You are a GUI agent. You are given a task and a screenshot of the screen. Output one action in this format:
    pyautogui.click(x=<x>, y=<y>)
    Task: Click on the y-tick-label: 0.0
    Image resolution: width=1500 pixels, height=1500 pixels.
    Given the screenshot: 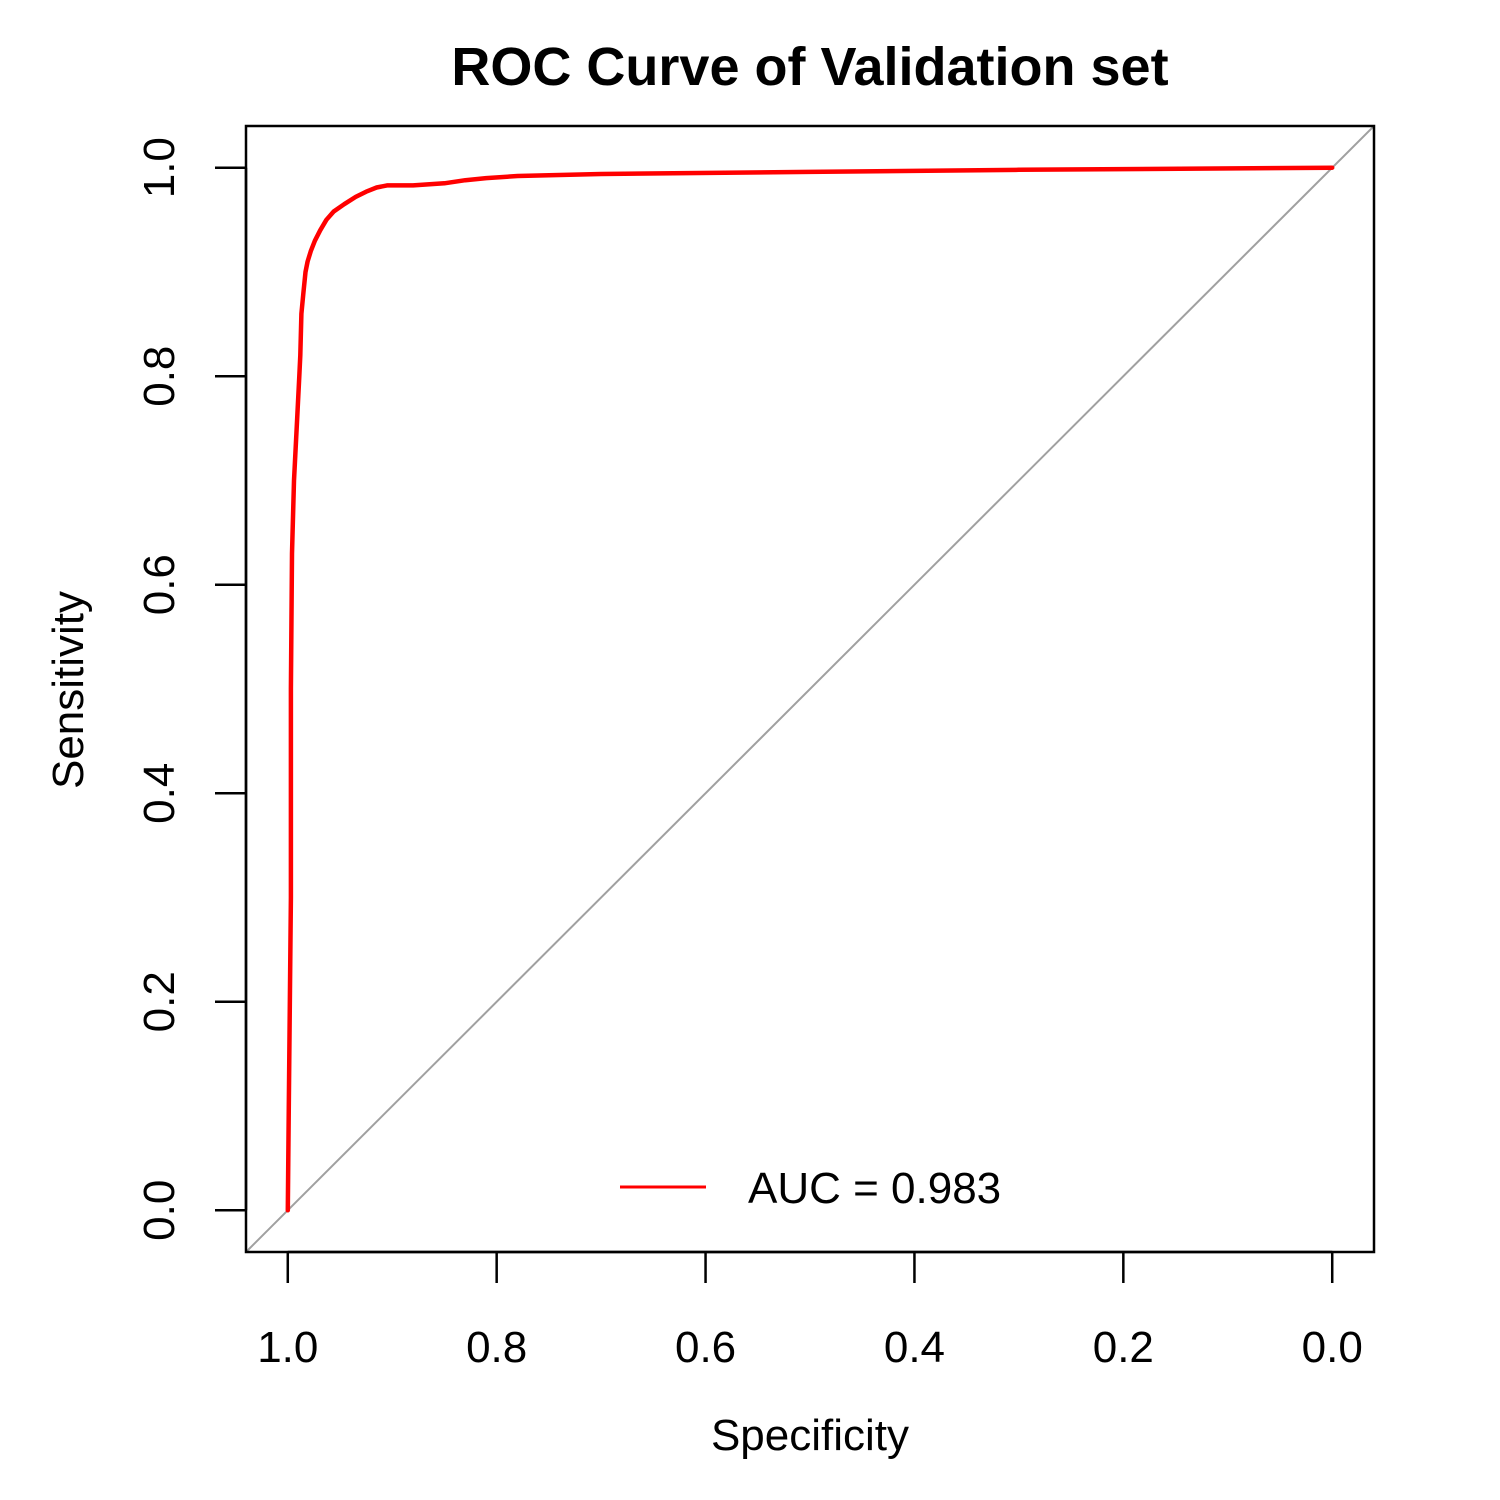 What is the action you would take?
    pyautogui.click(x=159, y=1210)
    